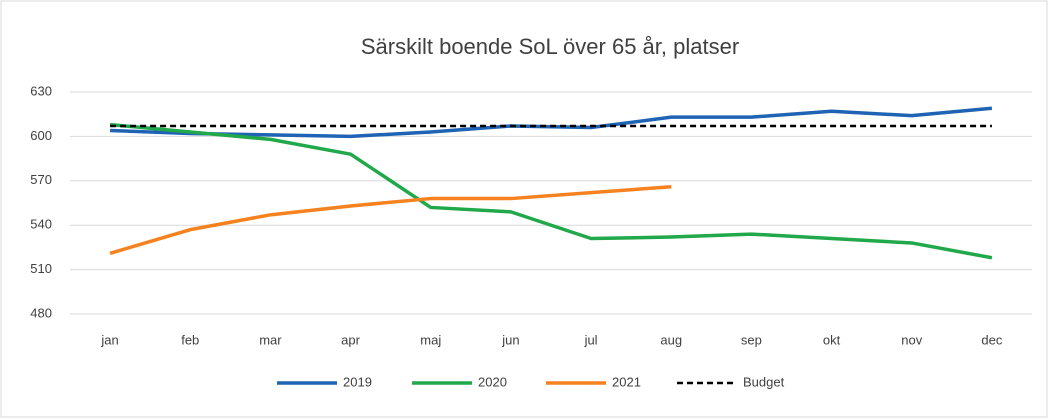  Describe the element at coordinates (190, 339) in the screenshot. I see `x-tick-label: feb` at that location.